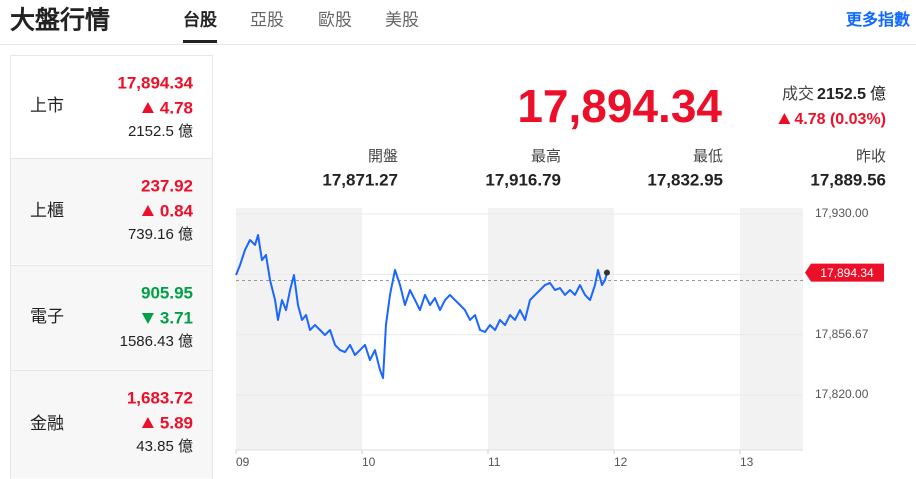  What do you see at coordinates (494, 462) in the screenshot?
I see `x-tick-label: 11` at bounding box center [494, 462].